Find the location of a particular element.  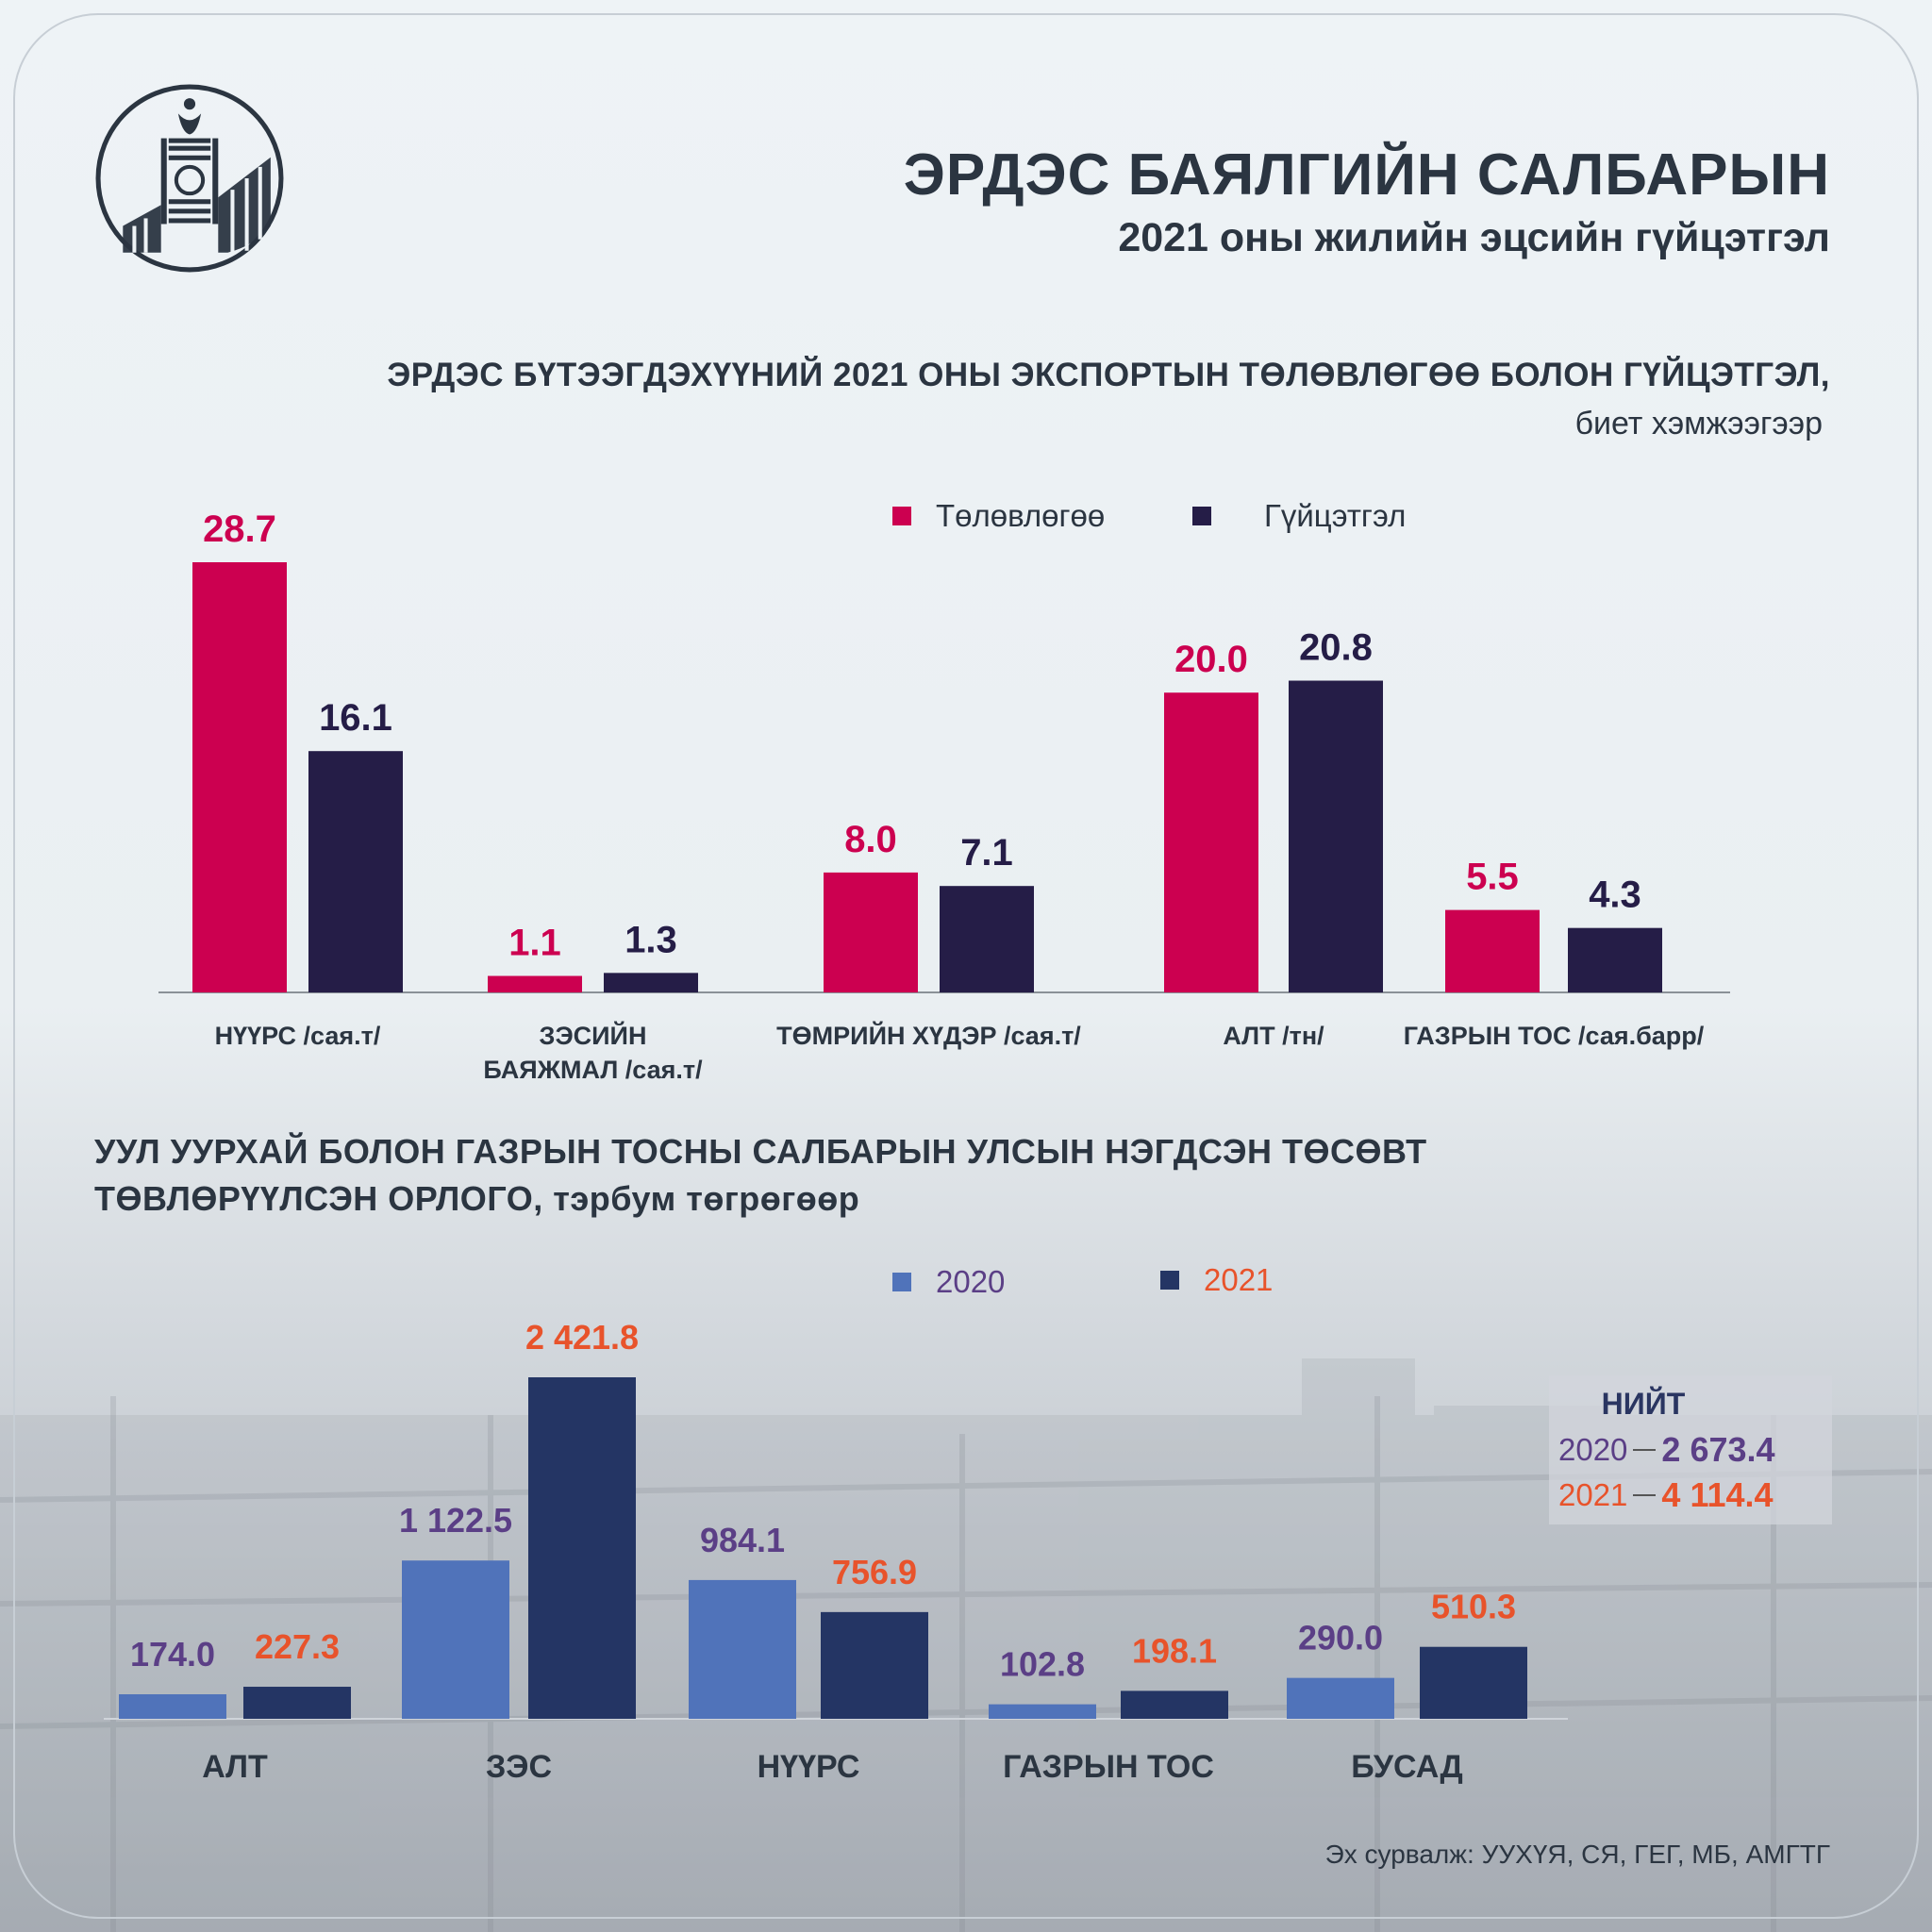

source-note: Эх сурвалж: УУХҮЯ, СЯ, ГЕГ, МБ, АМГТГ is located at coordinates (1577, 1855).